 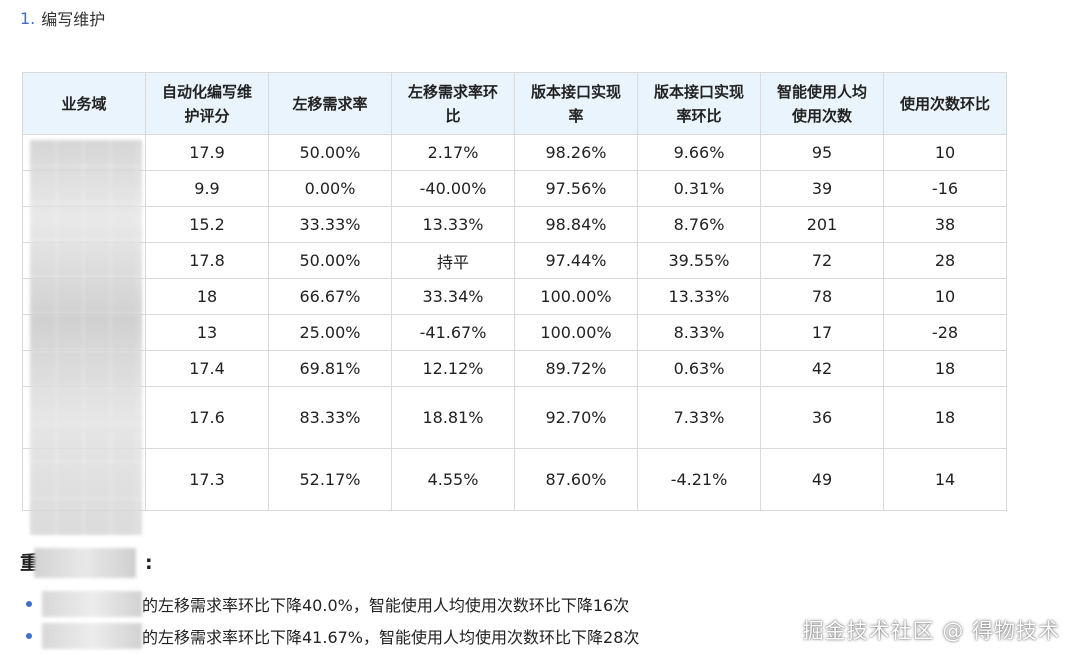 What do you see at coordinates (699, 103) in the screenshot?
I see `column-header: 版本接口实现 率环比` at bounding box center [699, 103].